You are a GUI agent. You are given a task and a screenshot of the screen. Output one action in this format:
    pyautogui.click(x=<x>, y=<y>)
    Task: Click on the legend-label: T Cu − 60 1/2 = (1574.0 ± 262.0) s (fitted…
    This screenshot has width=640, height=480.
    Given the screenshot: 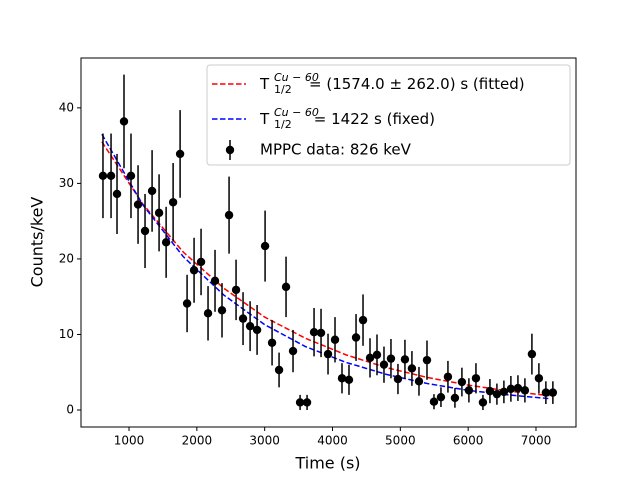 What is the action you would take?
    pyautogui.click(x=392, y=83)
    